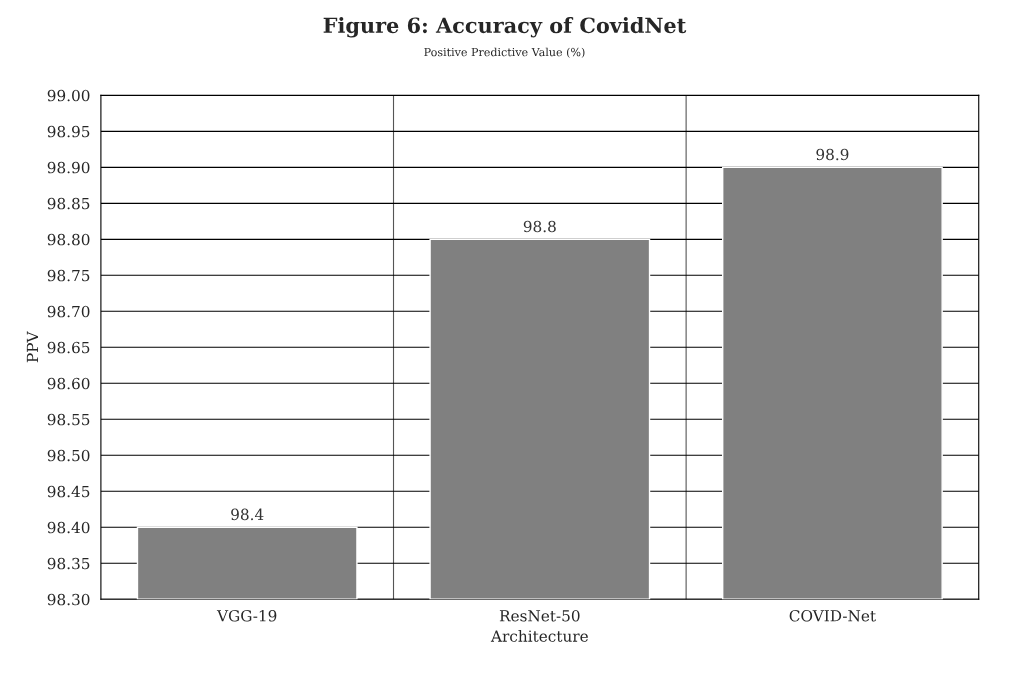 Image resolution: width=1009 pixels, height=681 pixels. I want to click on y-tick-label: 98.30, so click(68, 599).